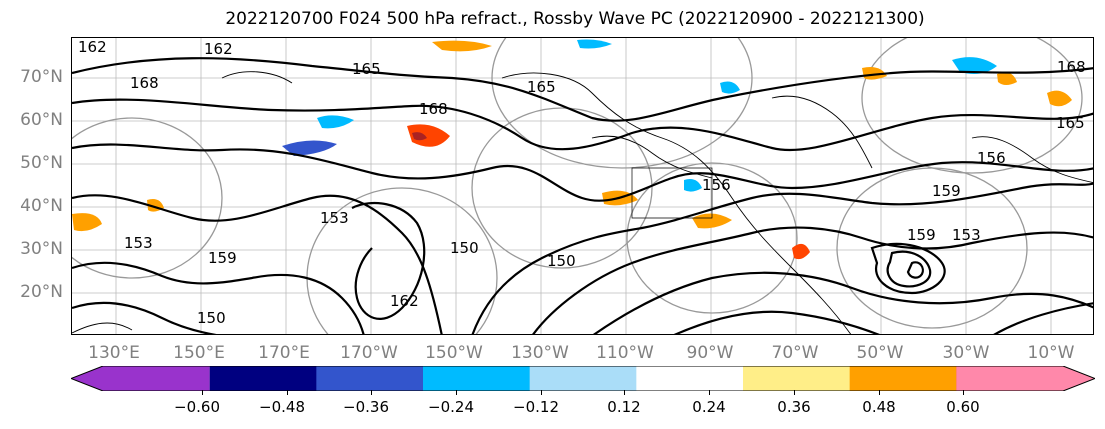 This screenshot has height=429, width=1105. I want to click on lon-label: 10°W, so click(1051, 353).